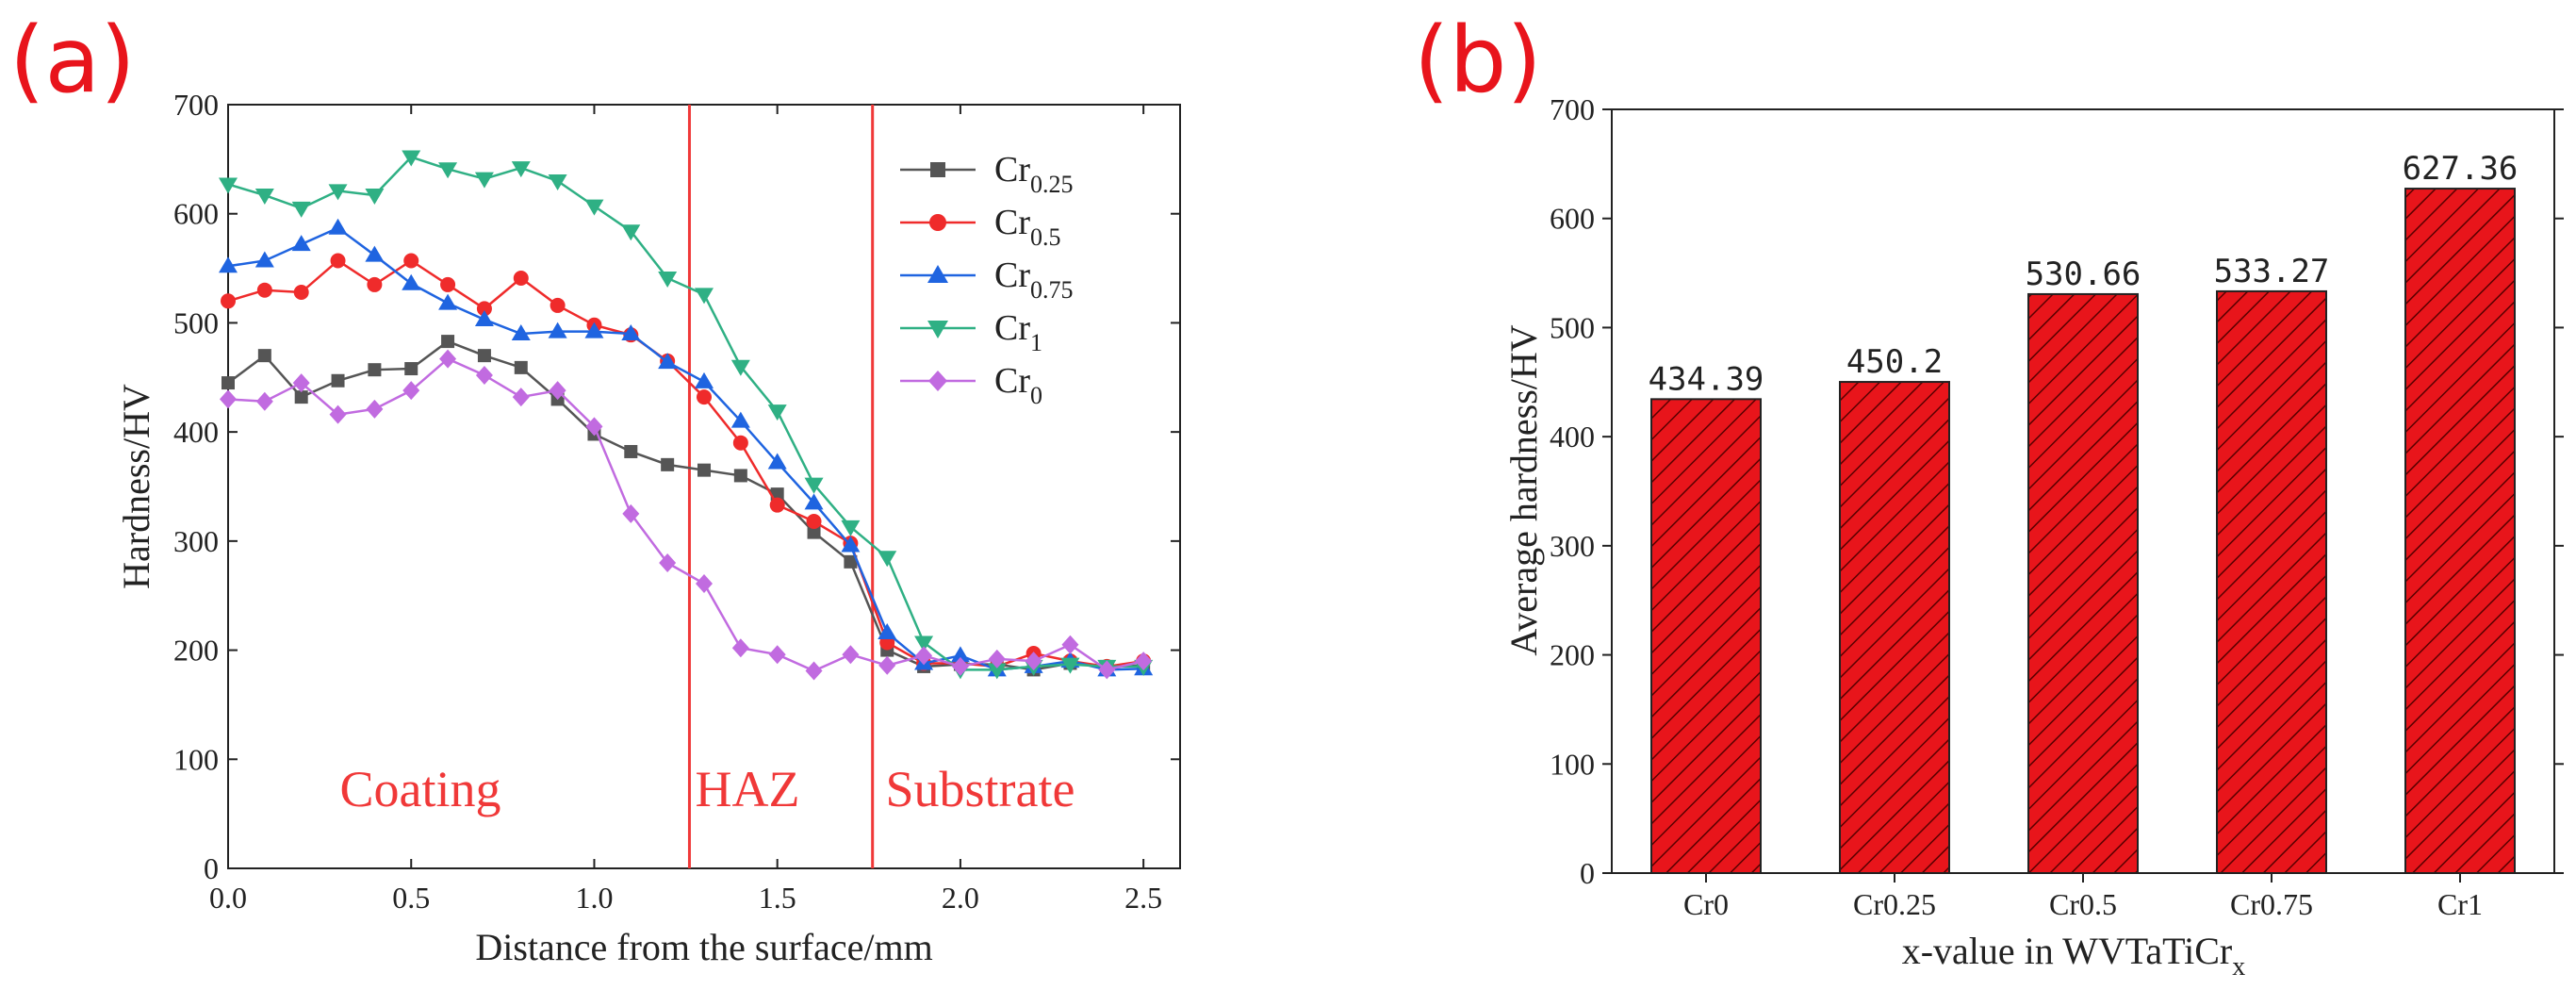 This screenshot has width=2576, height=990. What do you see at coordinates (987, 174) in the screenshot?
I see `legend-item: Cr0.25` at bounding box center [987, 174].